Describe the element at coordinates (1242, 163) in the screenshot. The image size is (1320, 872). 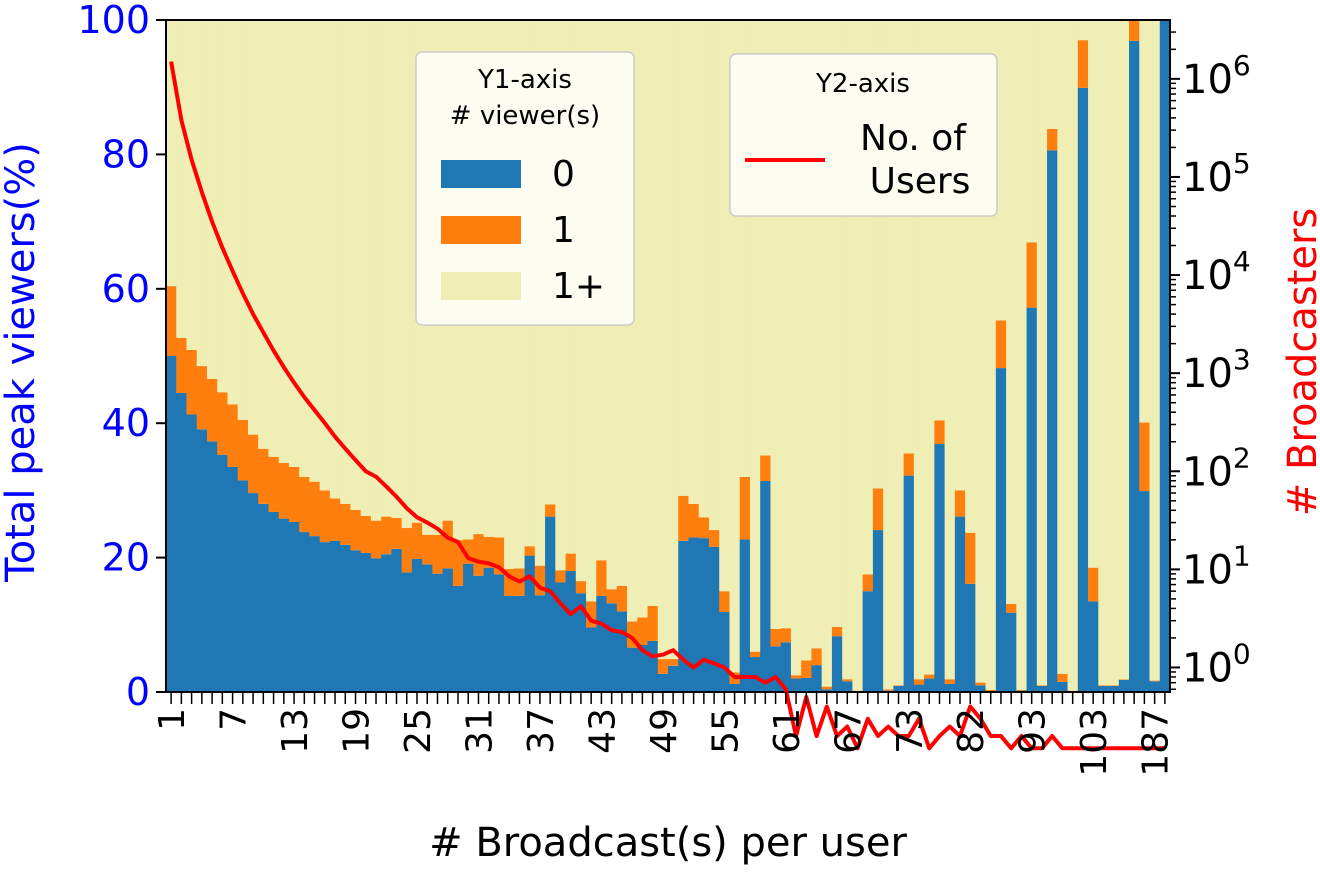
I see `y2-tick-exponent-5: 5` at that location.